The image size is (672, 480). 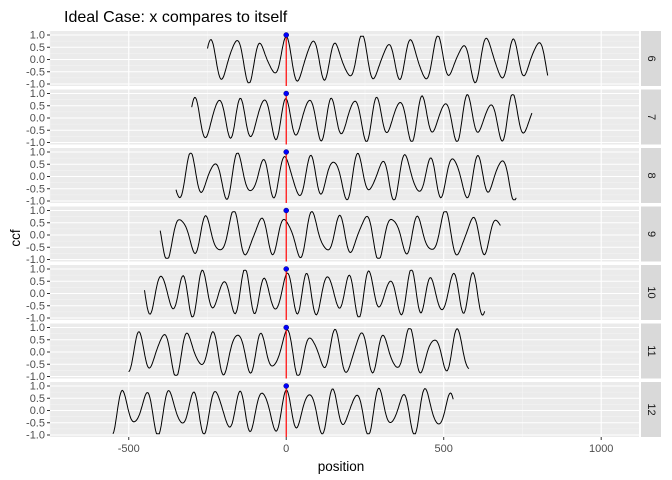 I want to click on x-tick-label: 500, so click(x=444, y=449).